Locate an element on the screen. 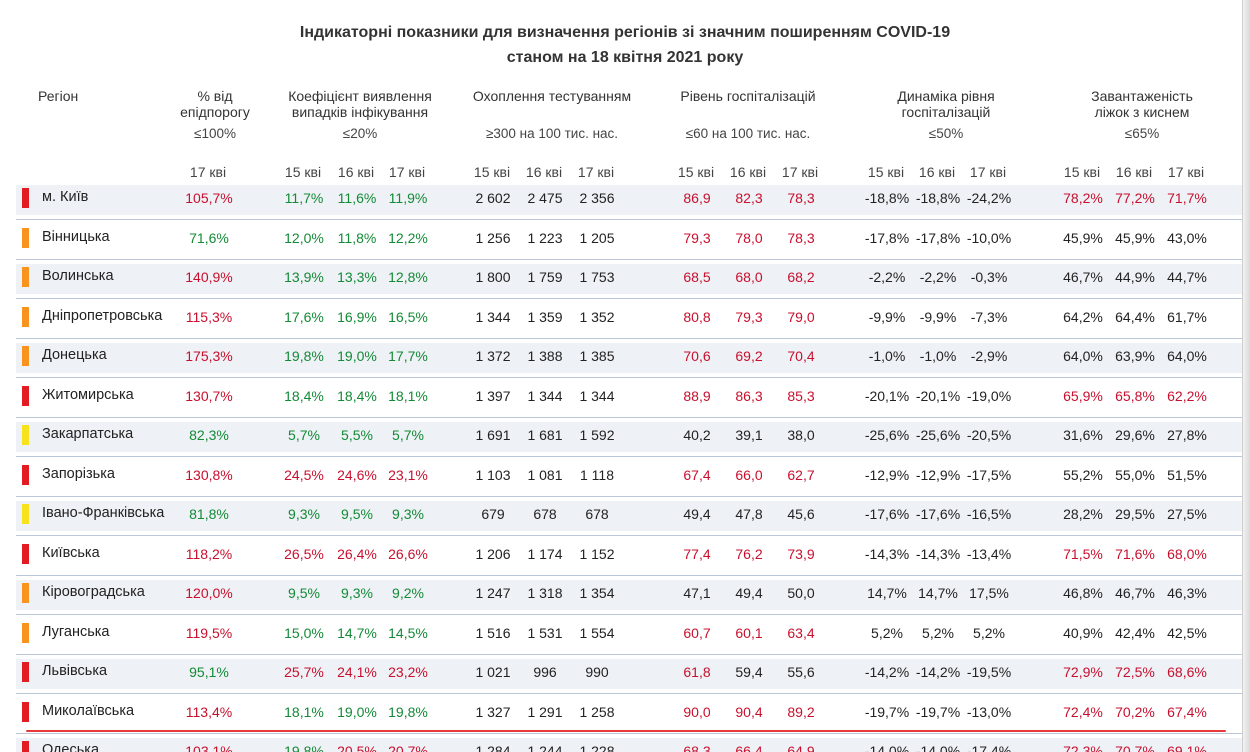 The image size is (1250, 752). epid-value: 81,8% is located at coordinates (209, 514).